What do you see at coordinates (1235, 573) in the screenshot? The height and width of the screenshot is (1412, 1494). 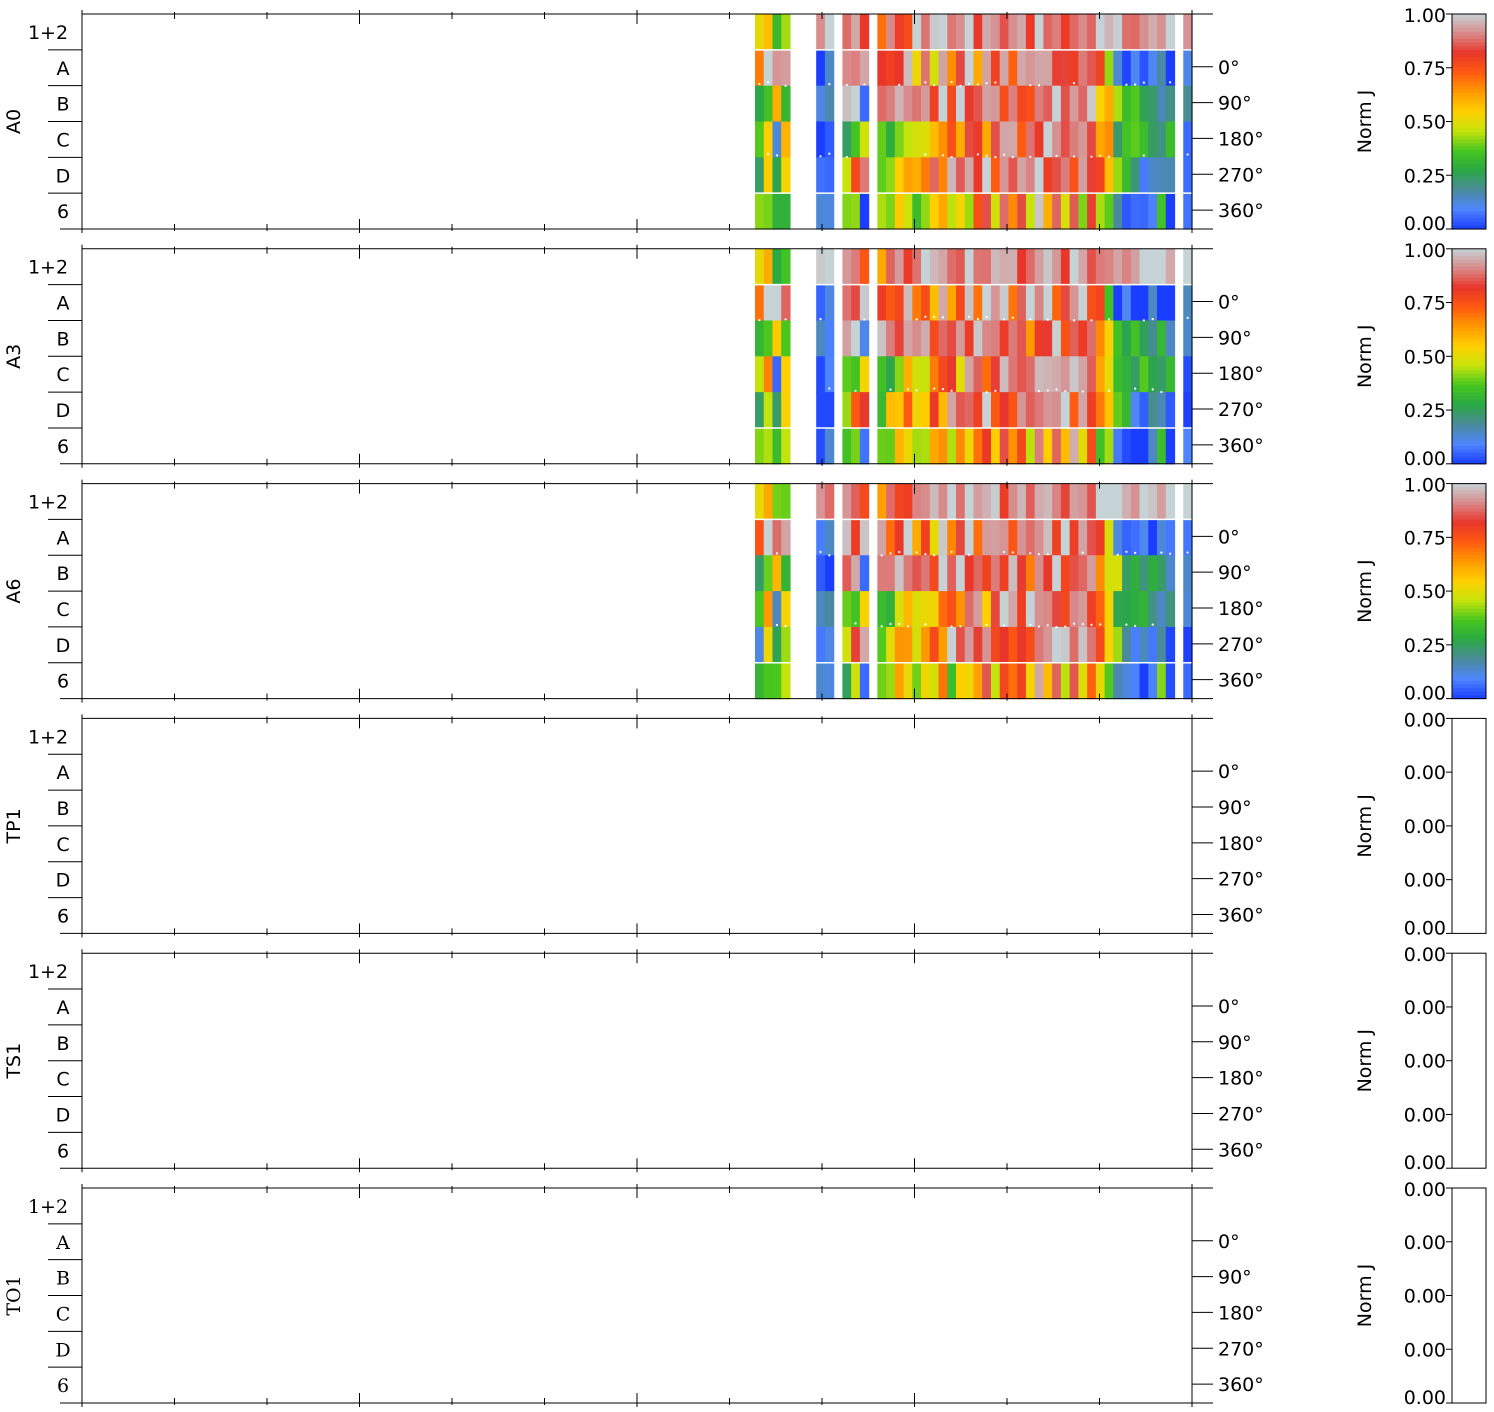 I see `angle-label: 90°` at bounding box center [1235, 573].